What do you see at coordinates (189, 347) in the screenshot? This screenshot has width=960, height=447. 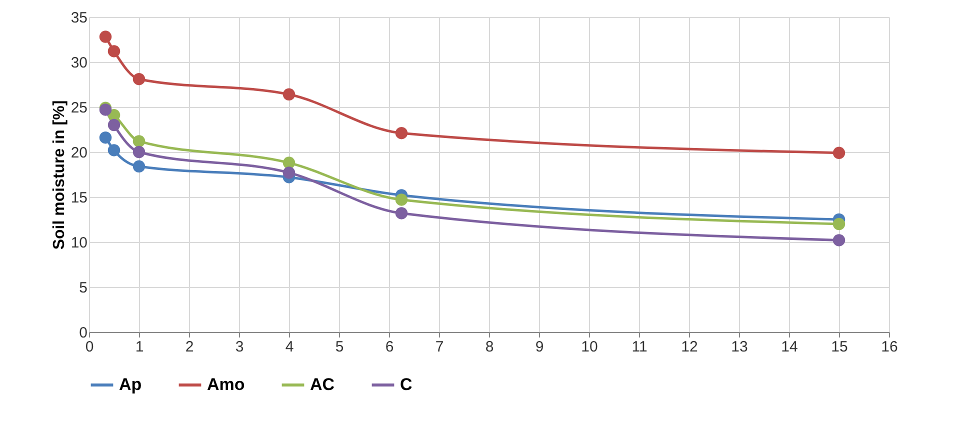 I see `x-tick-label: 2` at bounding box center [189, 347].